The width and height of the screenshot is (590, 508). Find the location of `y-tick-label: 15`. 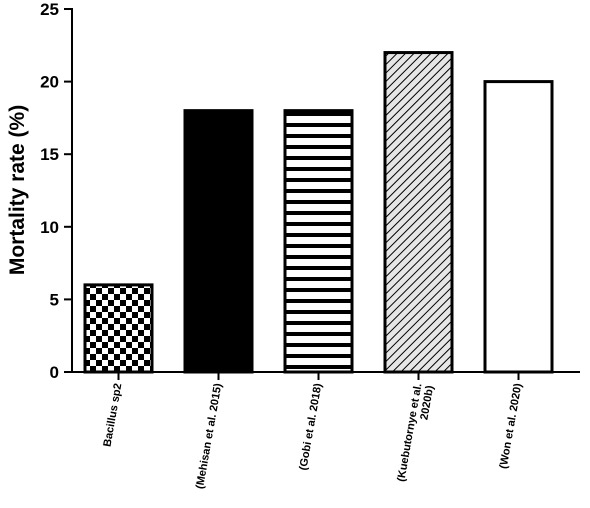

y-tick-label: 15 is located at coordinates (49, 154).